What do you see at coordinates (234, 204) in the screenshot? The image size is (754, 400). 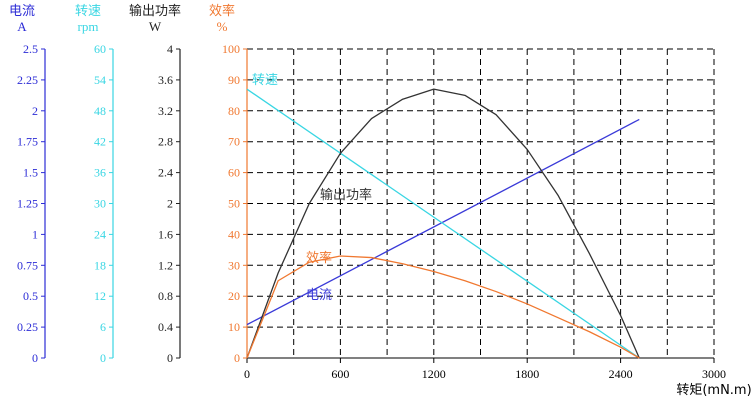 I see `y-tick-label: 50` at bounding box center [234, 204].